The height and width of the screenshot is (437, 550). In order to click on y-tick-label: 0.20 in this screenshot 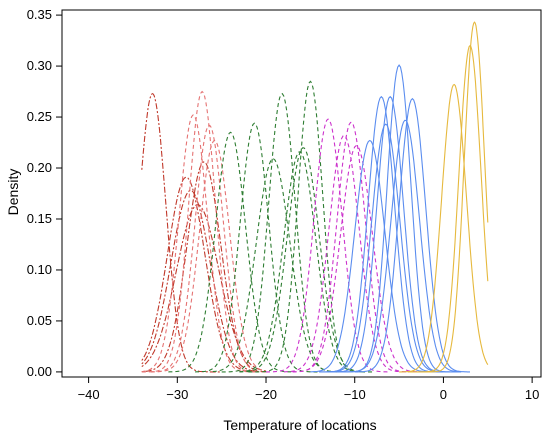, I will do `click(39, 167)`.